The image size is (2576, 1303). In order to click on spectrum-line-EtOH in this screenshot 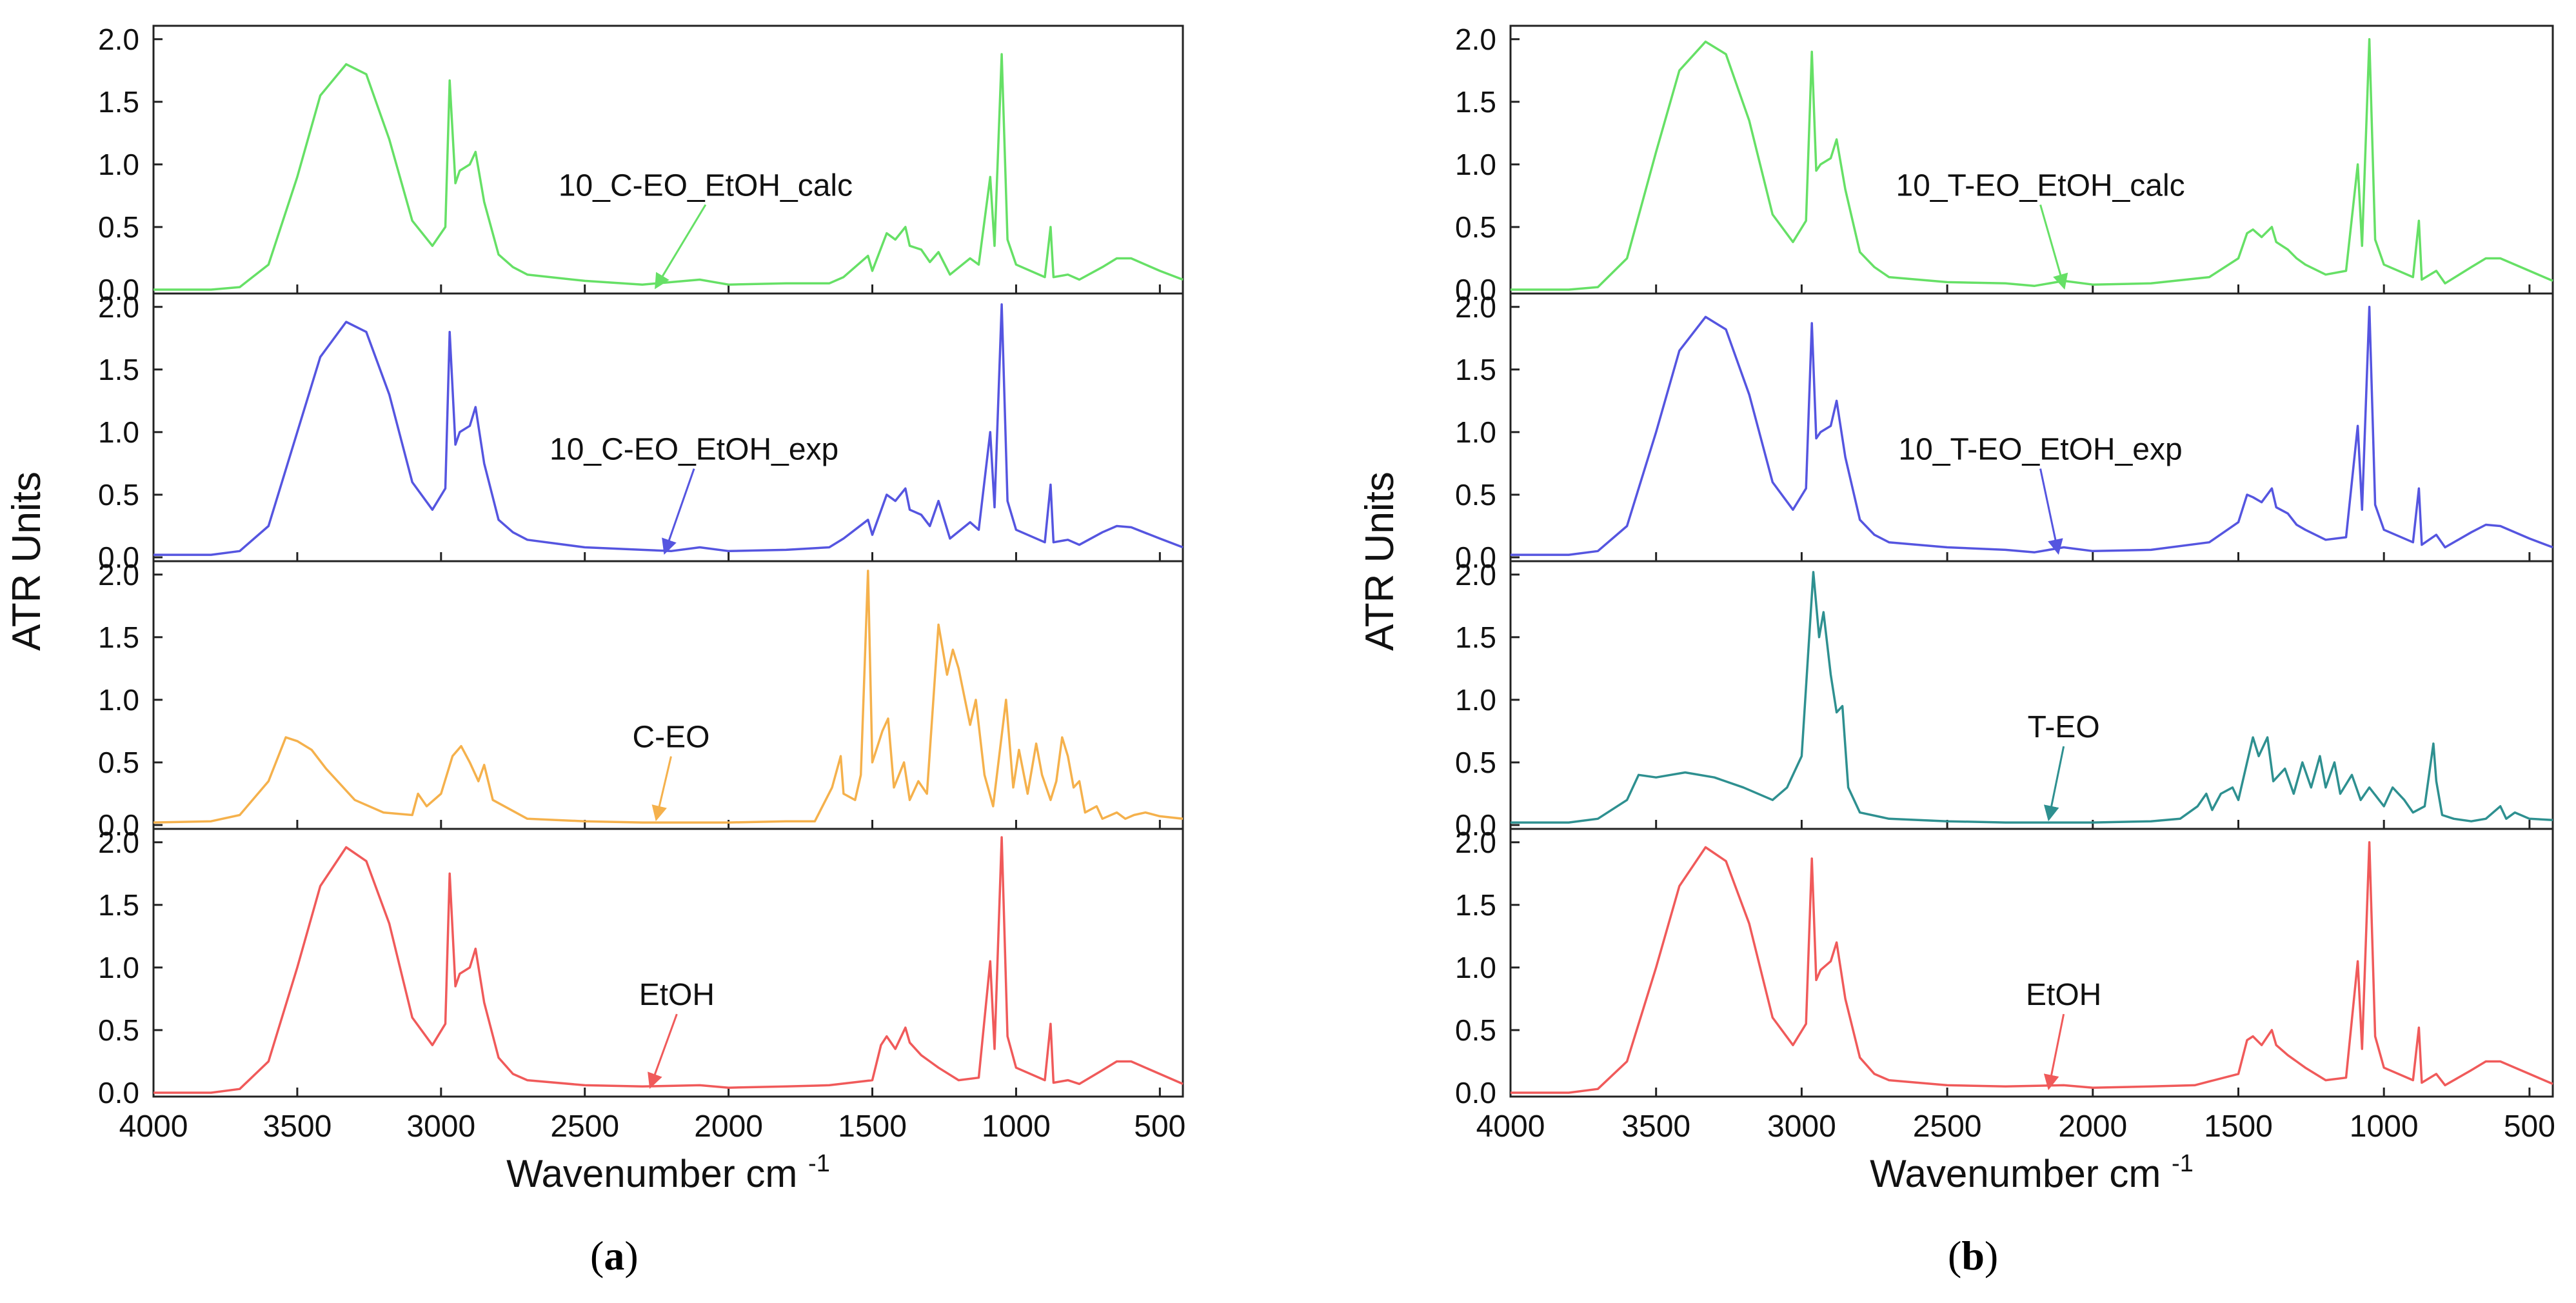, I will do `click(669, 965)`.